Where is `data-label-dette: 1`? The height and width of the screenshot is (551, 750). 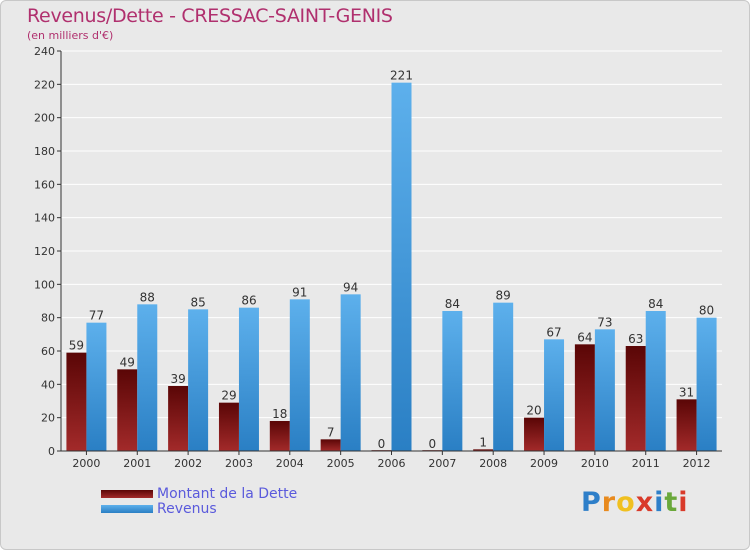
data-label-dette: 1 is located at coordinates (483, 442).